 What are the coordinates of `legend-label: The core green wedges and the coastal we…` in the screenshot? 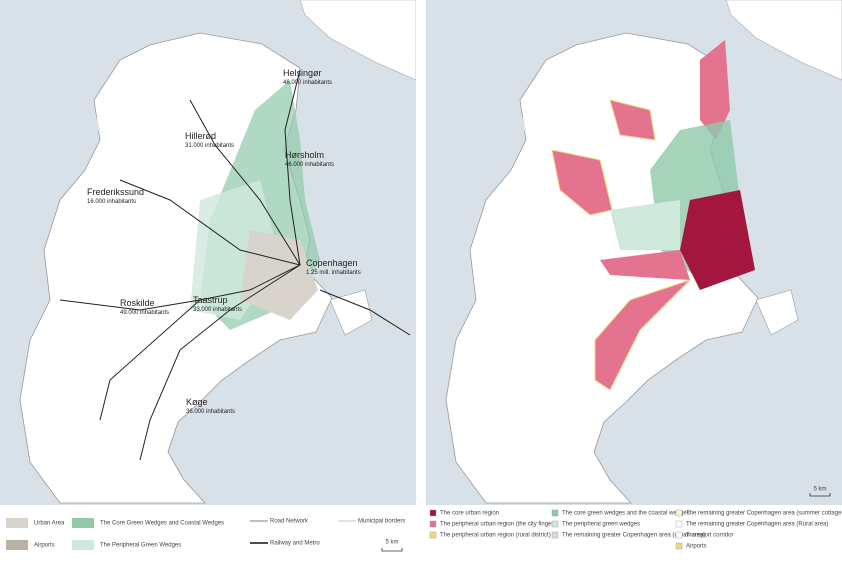 It's located at (626, 514).